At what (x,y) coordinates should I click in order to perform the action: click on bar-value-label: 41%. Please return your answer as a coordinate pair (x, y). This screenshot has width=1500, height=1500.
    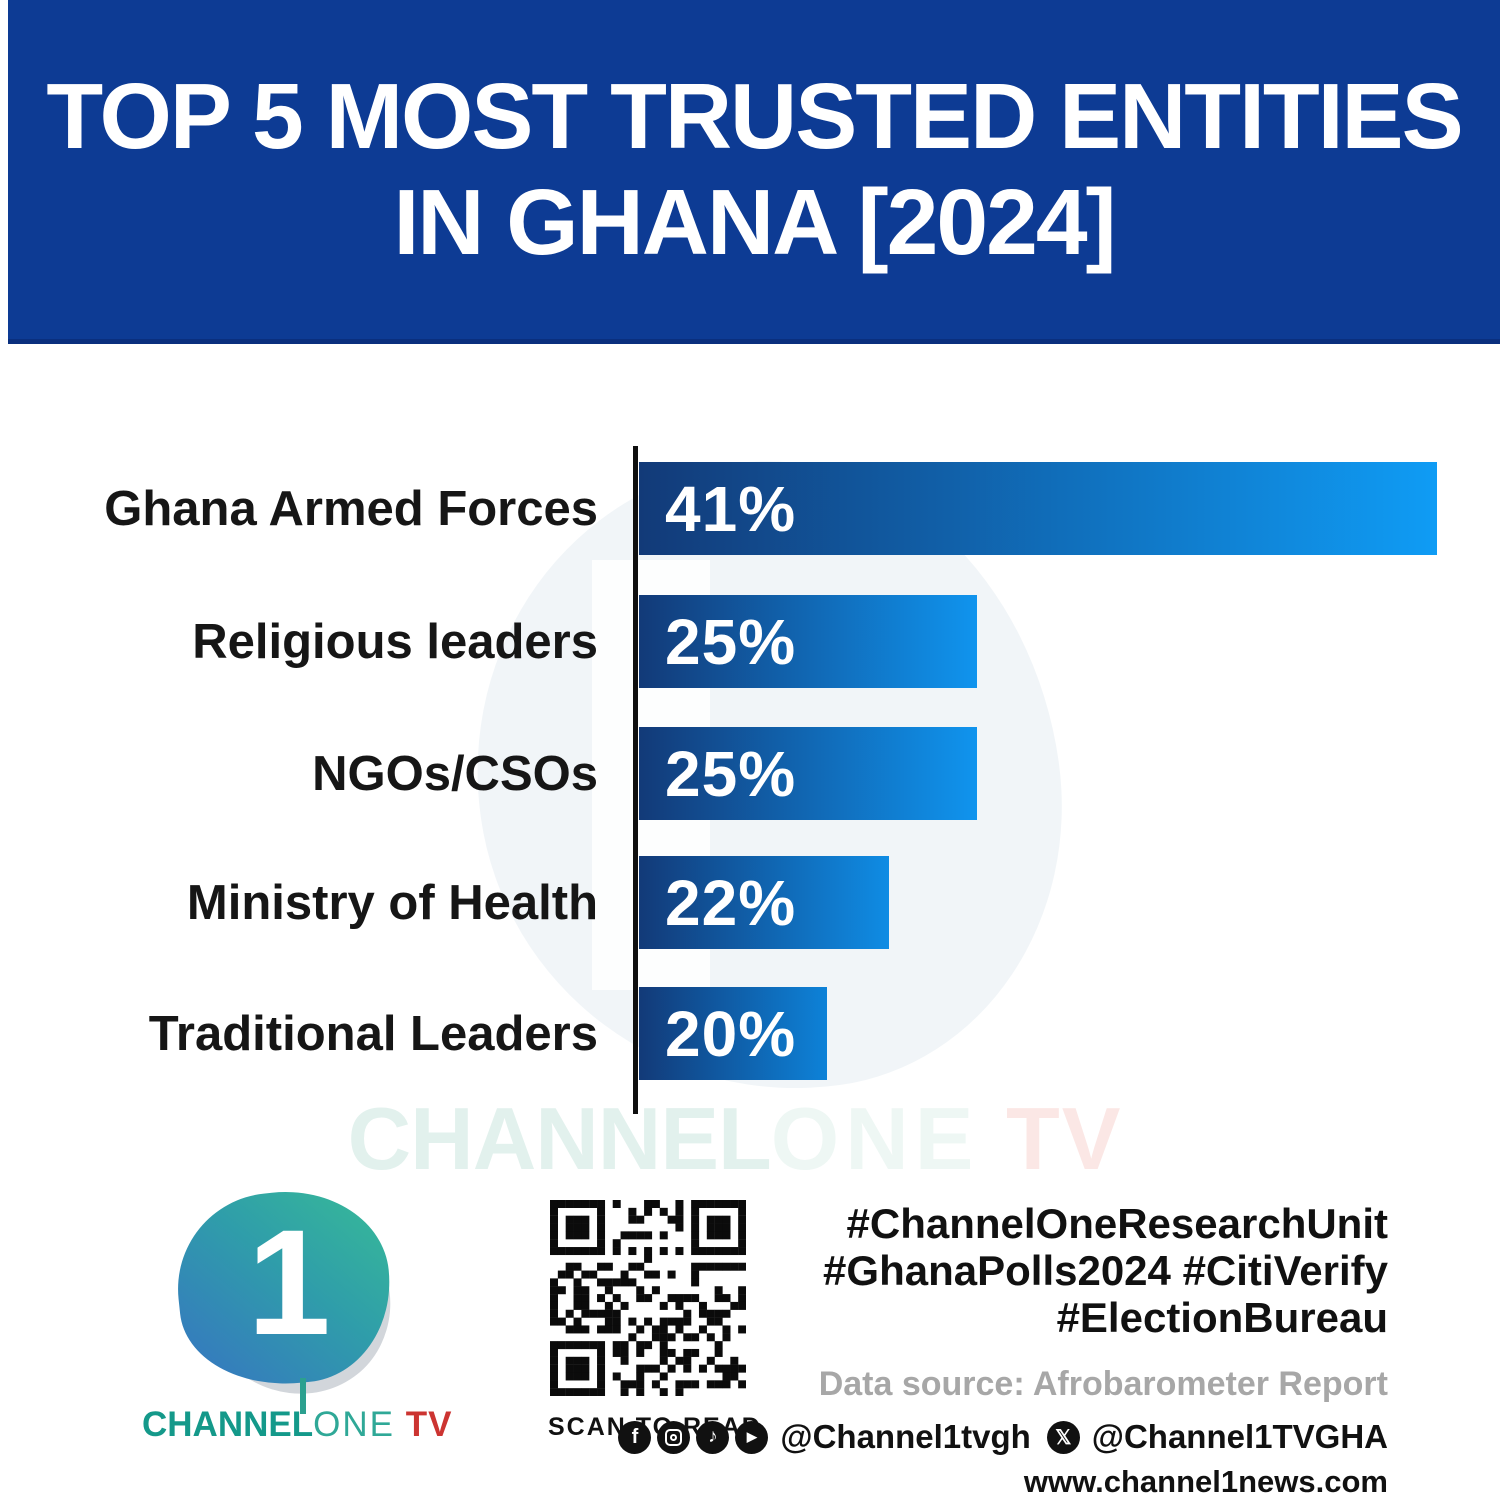
    Looking at the image, I should click on (731, 508).